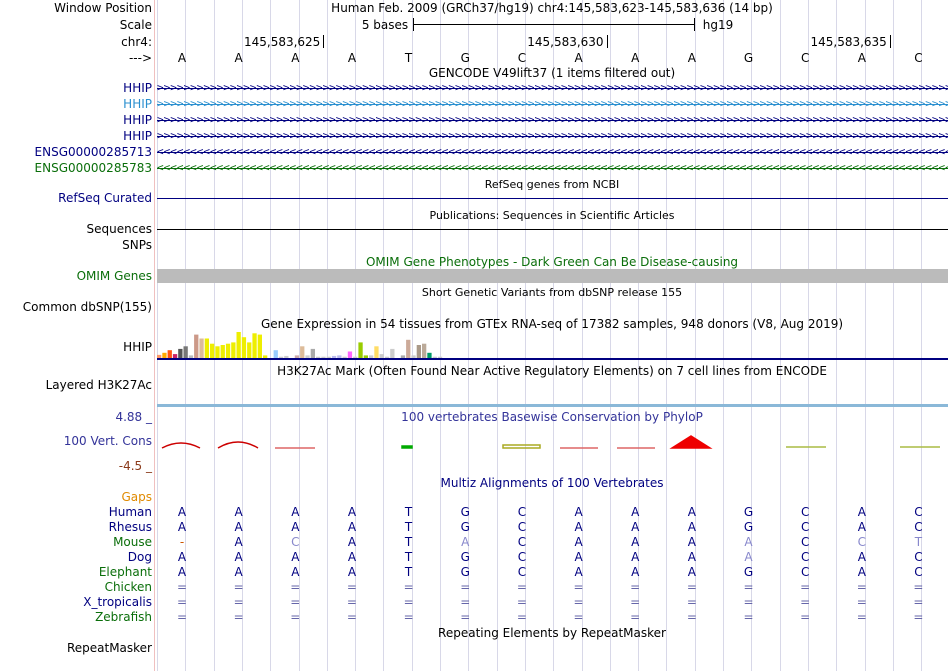 The height and width of the screenshot is (671, 950). I want to click on multiz-track-title: Multiz Alignments of 100 Vertebrates, so click(551, 483).